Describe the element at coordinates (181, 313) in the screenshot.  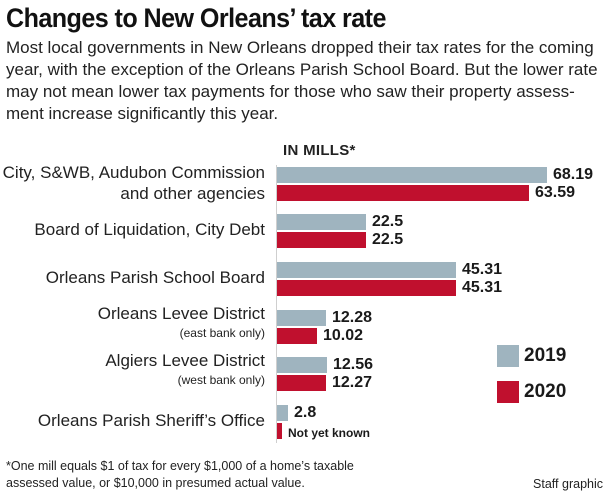
I see `category-label: Orleans Levee District` at that location.